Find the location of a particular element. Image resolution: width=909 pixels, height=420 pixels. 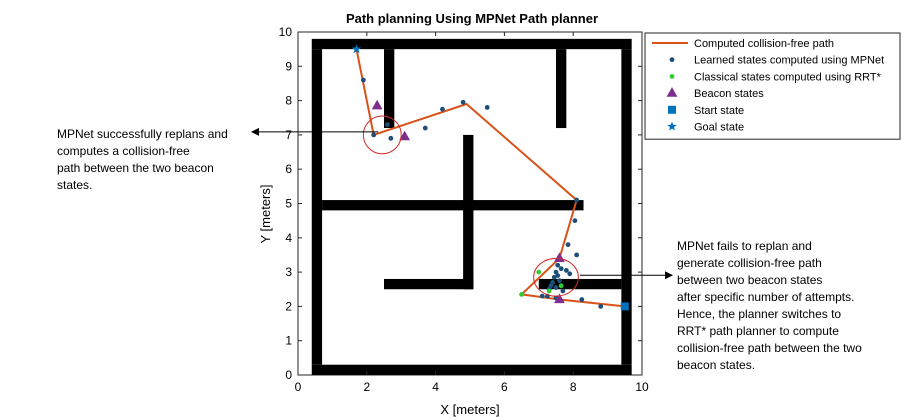

annotation-right-line: Hence, the planner switches to is located at coordinates (759, 314).